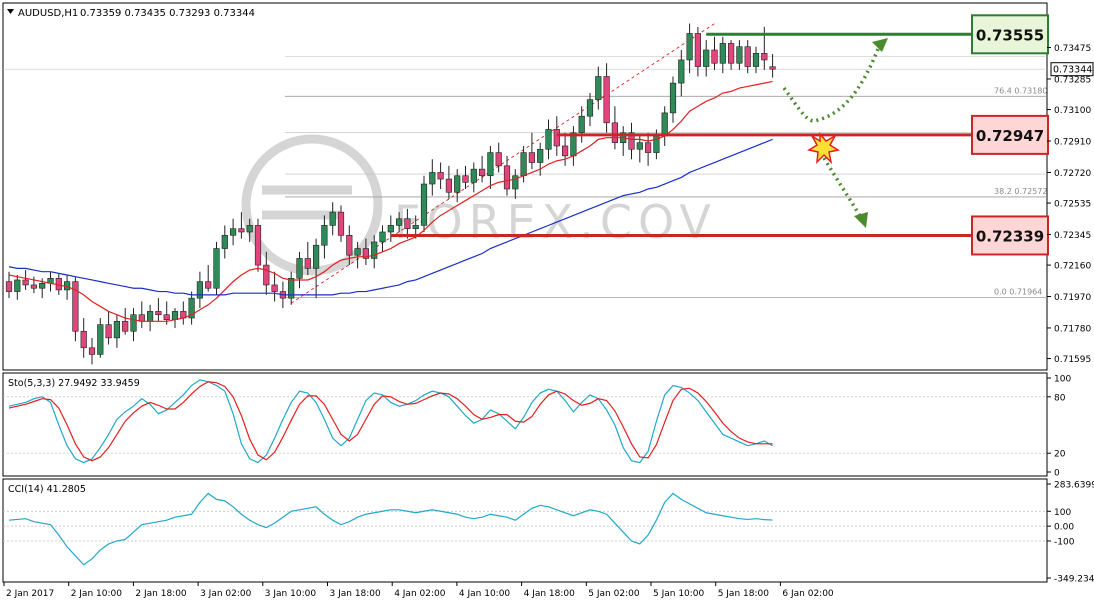 This screenshot has width=1094, height=609. Describe the element at coordinates (312, 205) in the screenshot. I see `watermark-logo` at that location.